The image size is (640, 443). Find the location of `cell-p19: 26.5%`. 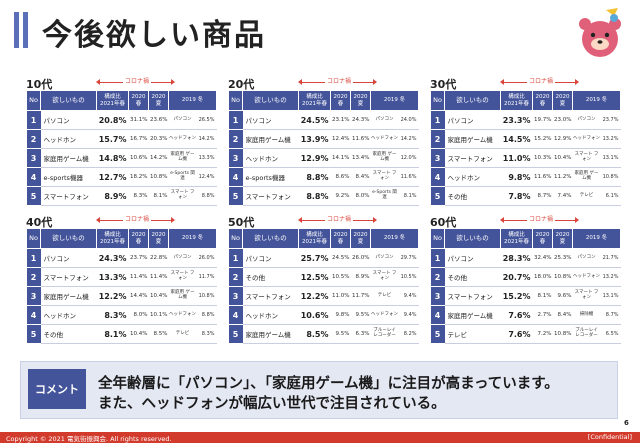

cell-p19: 26.5% is located at coordinates (206, 120).